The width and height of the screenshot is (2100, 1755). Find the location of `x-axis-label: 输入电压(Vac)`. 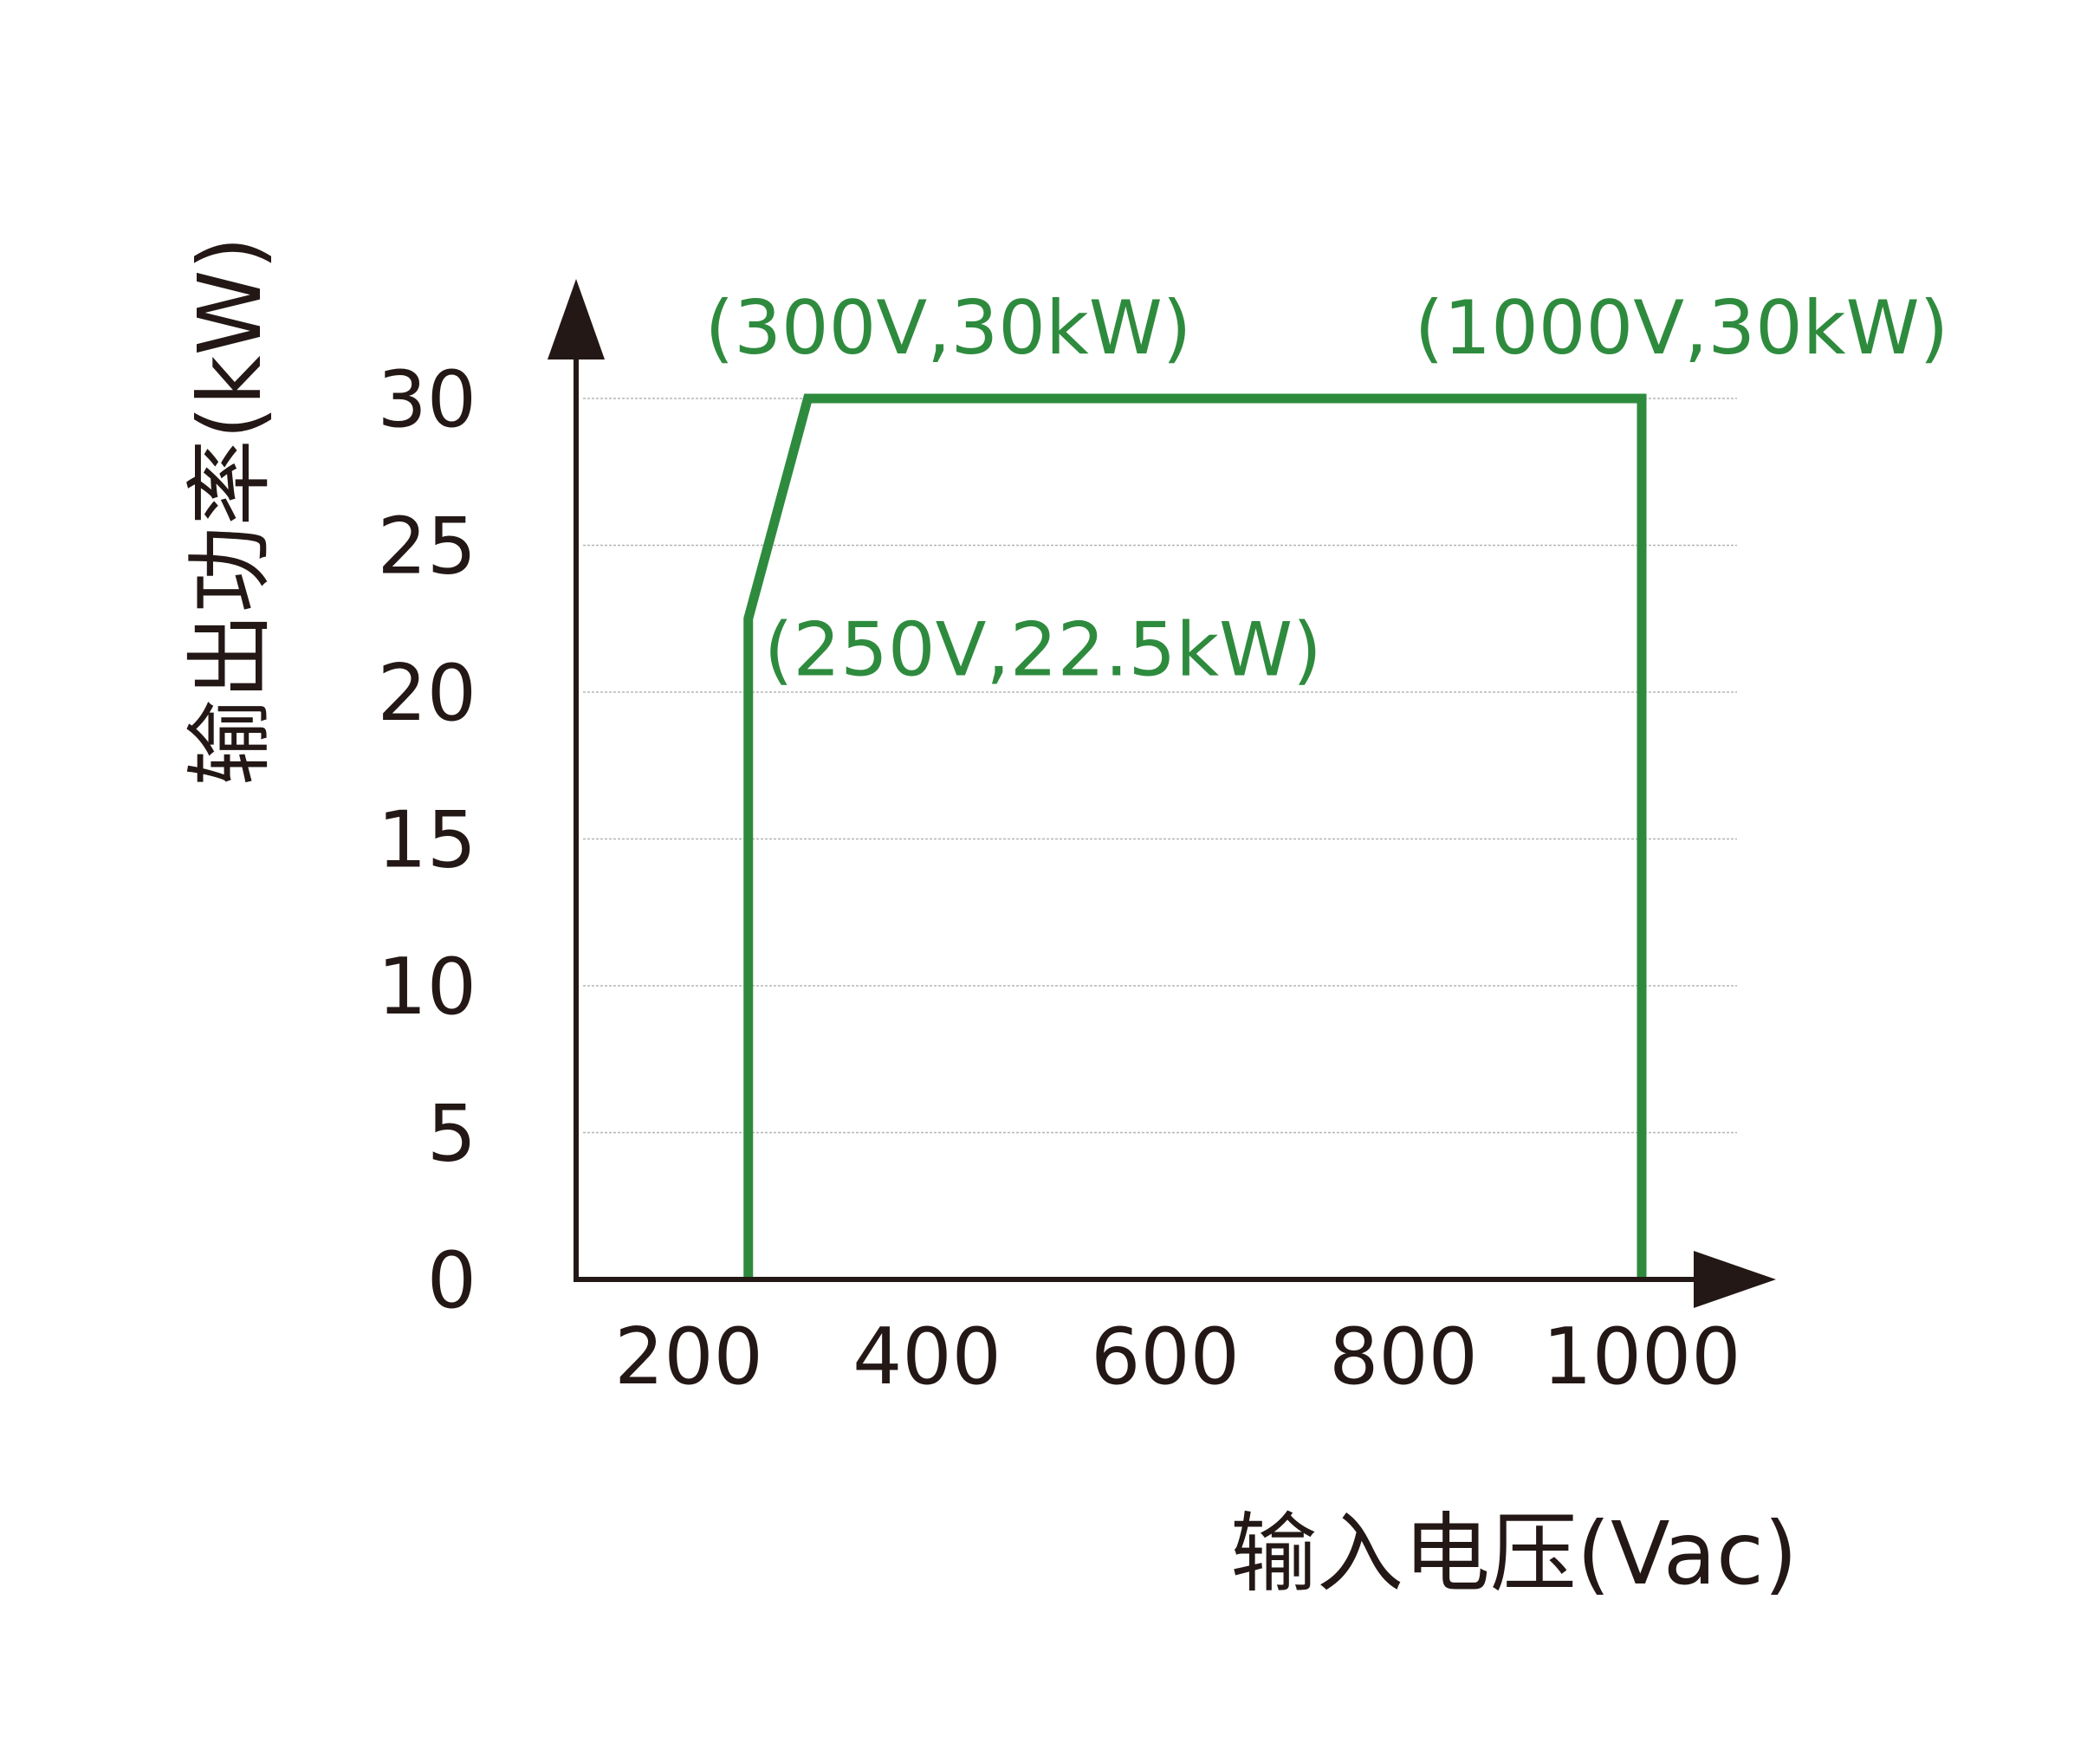

x-axis-label: 输入电压(Vac) is located at coordinates (1514, 1553).